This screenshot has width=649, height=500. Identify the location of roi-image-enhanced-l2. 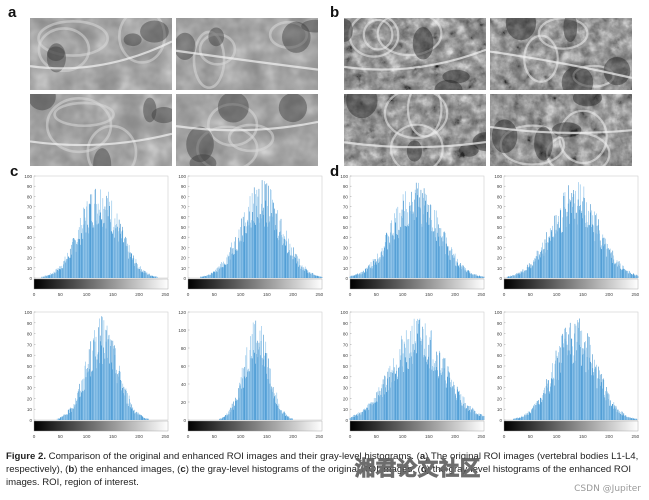
(561, 54).